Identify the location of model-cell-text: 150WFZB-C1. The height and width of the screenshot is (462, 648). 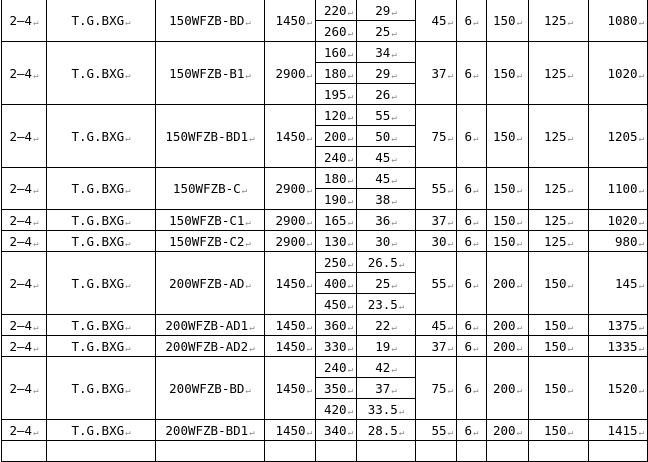
(210, 220).